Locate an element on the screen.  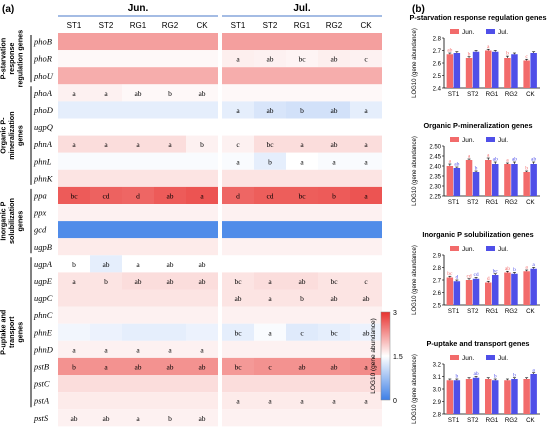
significance-letter: d is located at coordinates (238, 195).